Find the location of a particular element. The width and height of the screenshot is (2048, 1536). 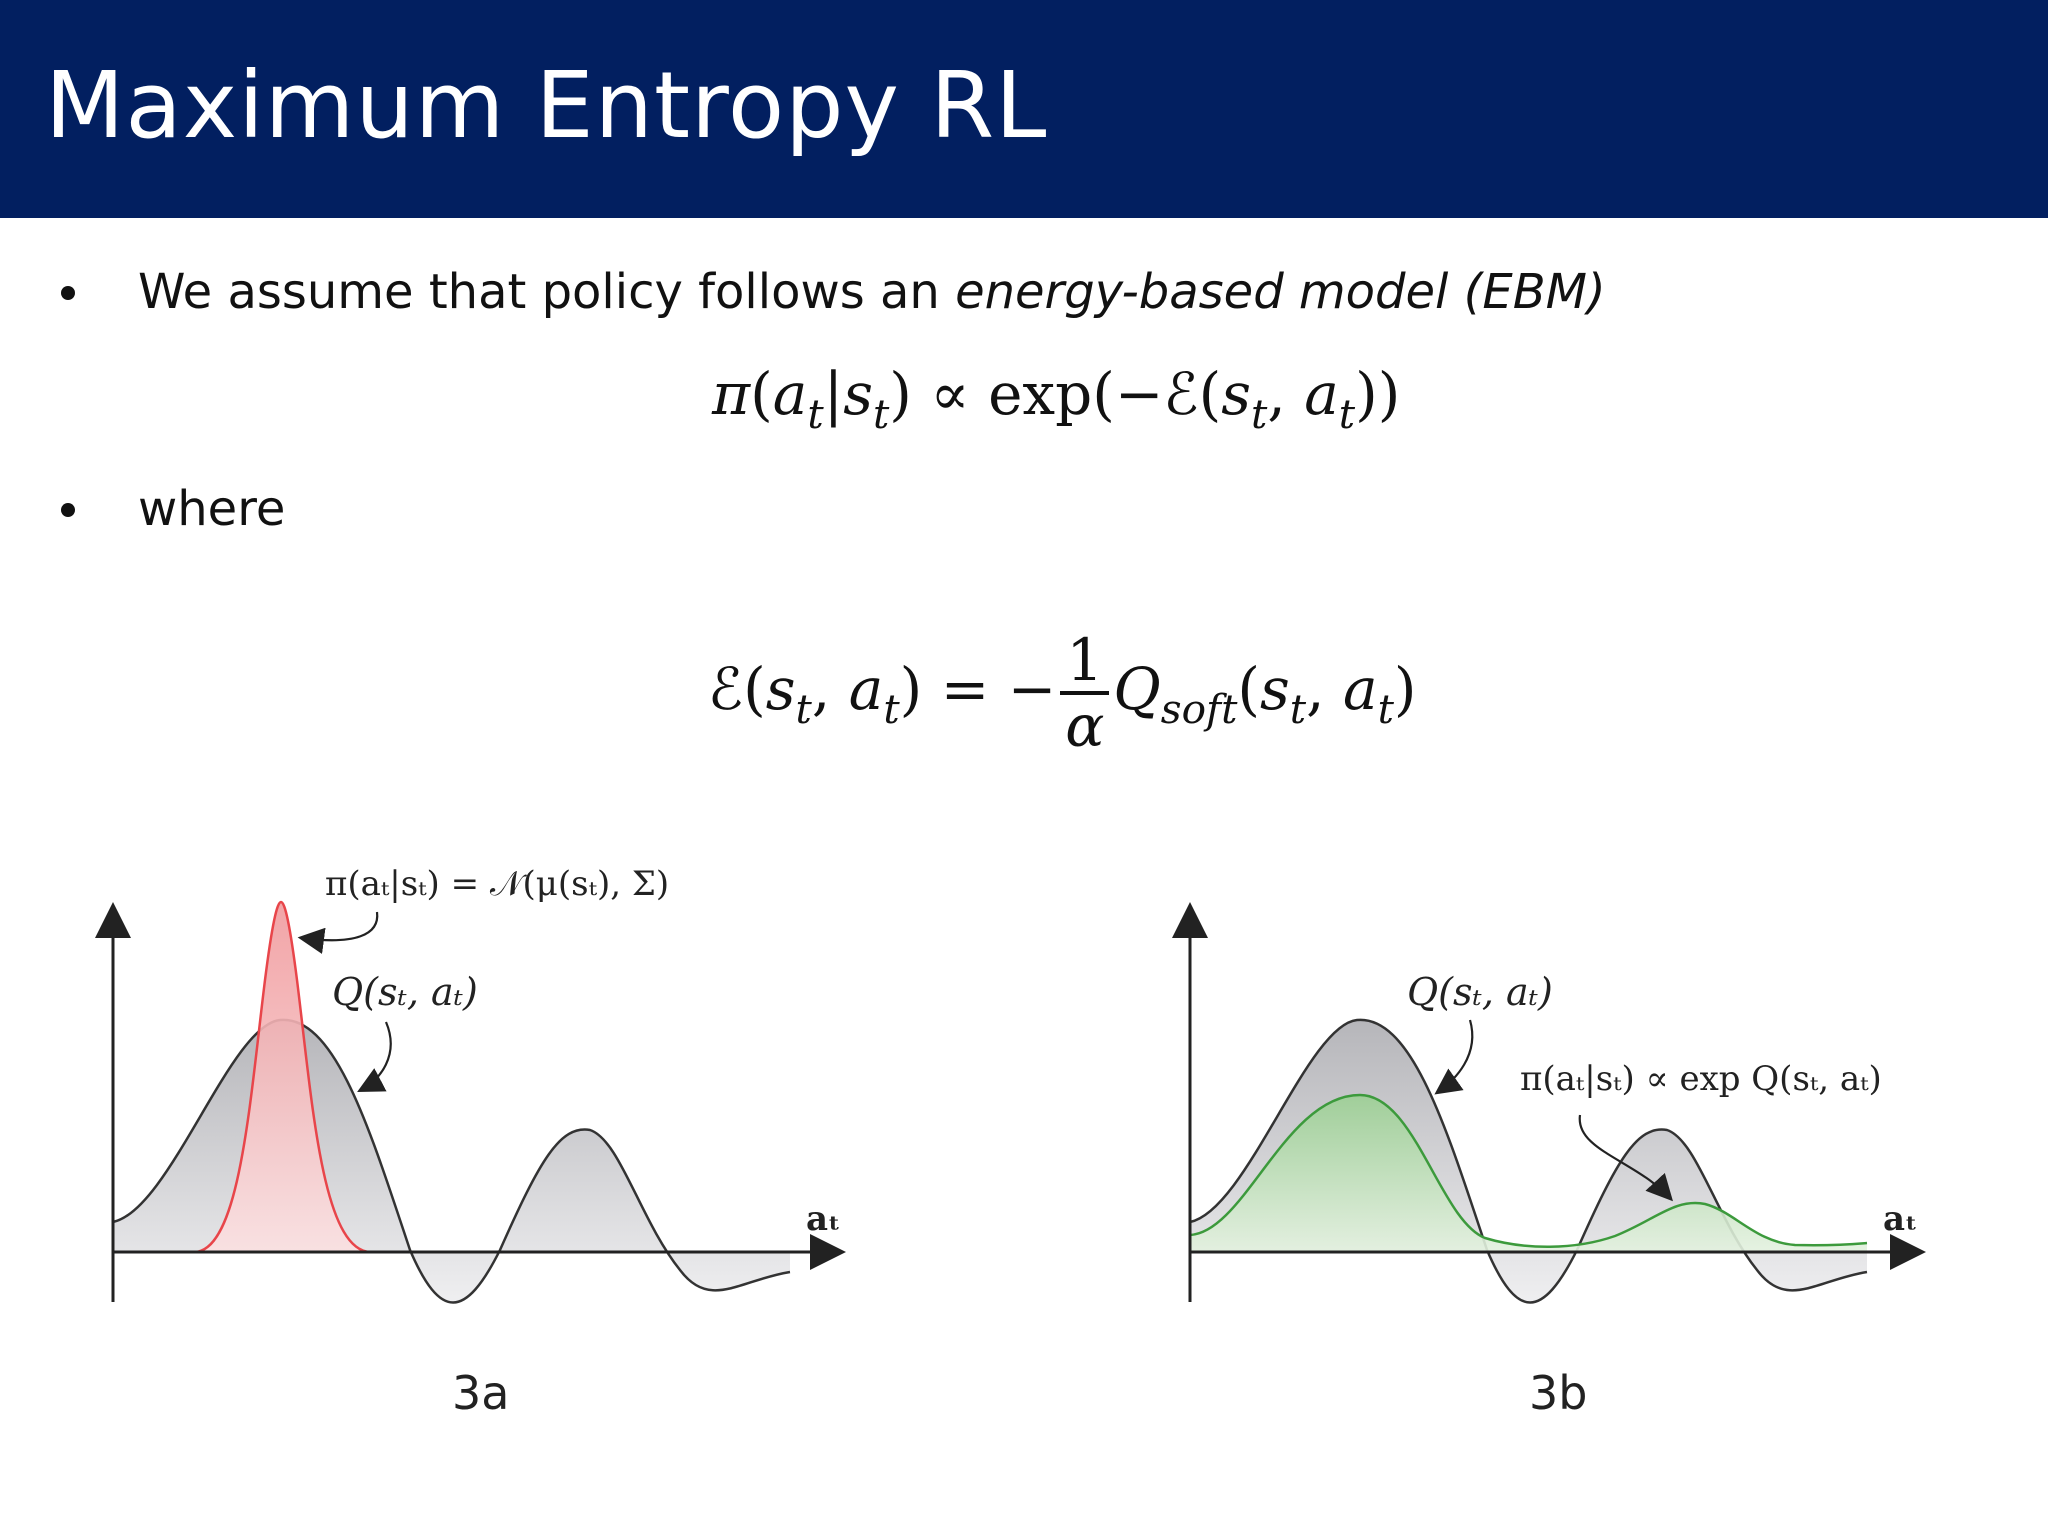

bullet-text: where is located at coordinates (212, 509).